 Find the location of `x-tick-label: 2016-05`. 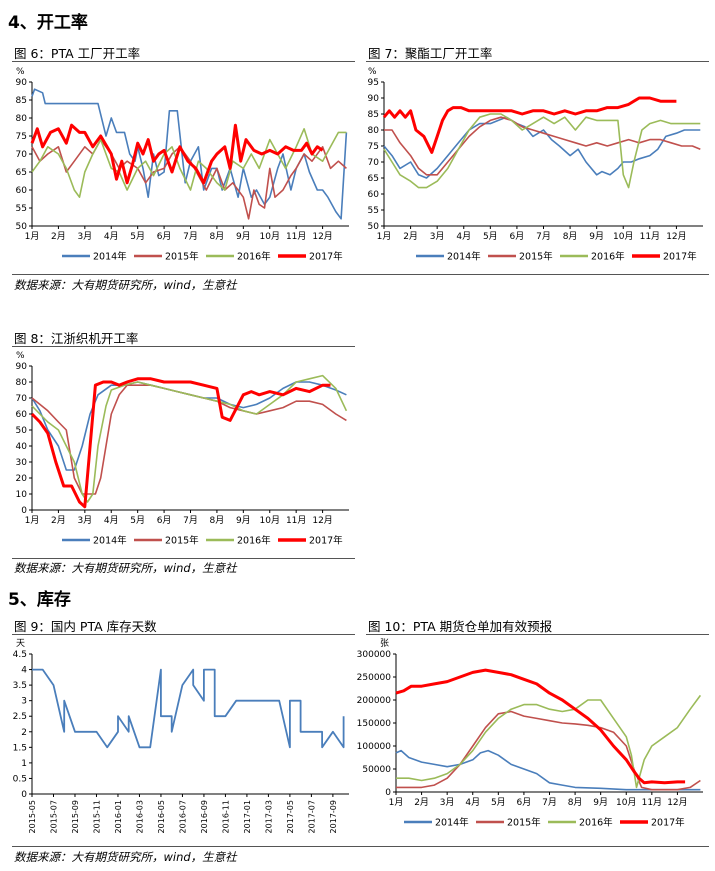

x-tick-label: 2016-05 is located at coordinates (161, 816).